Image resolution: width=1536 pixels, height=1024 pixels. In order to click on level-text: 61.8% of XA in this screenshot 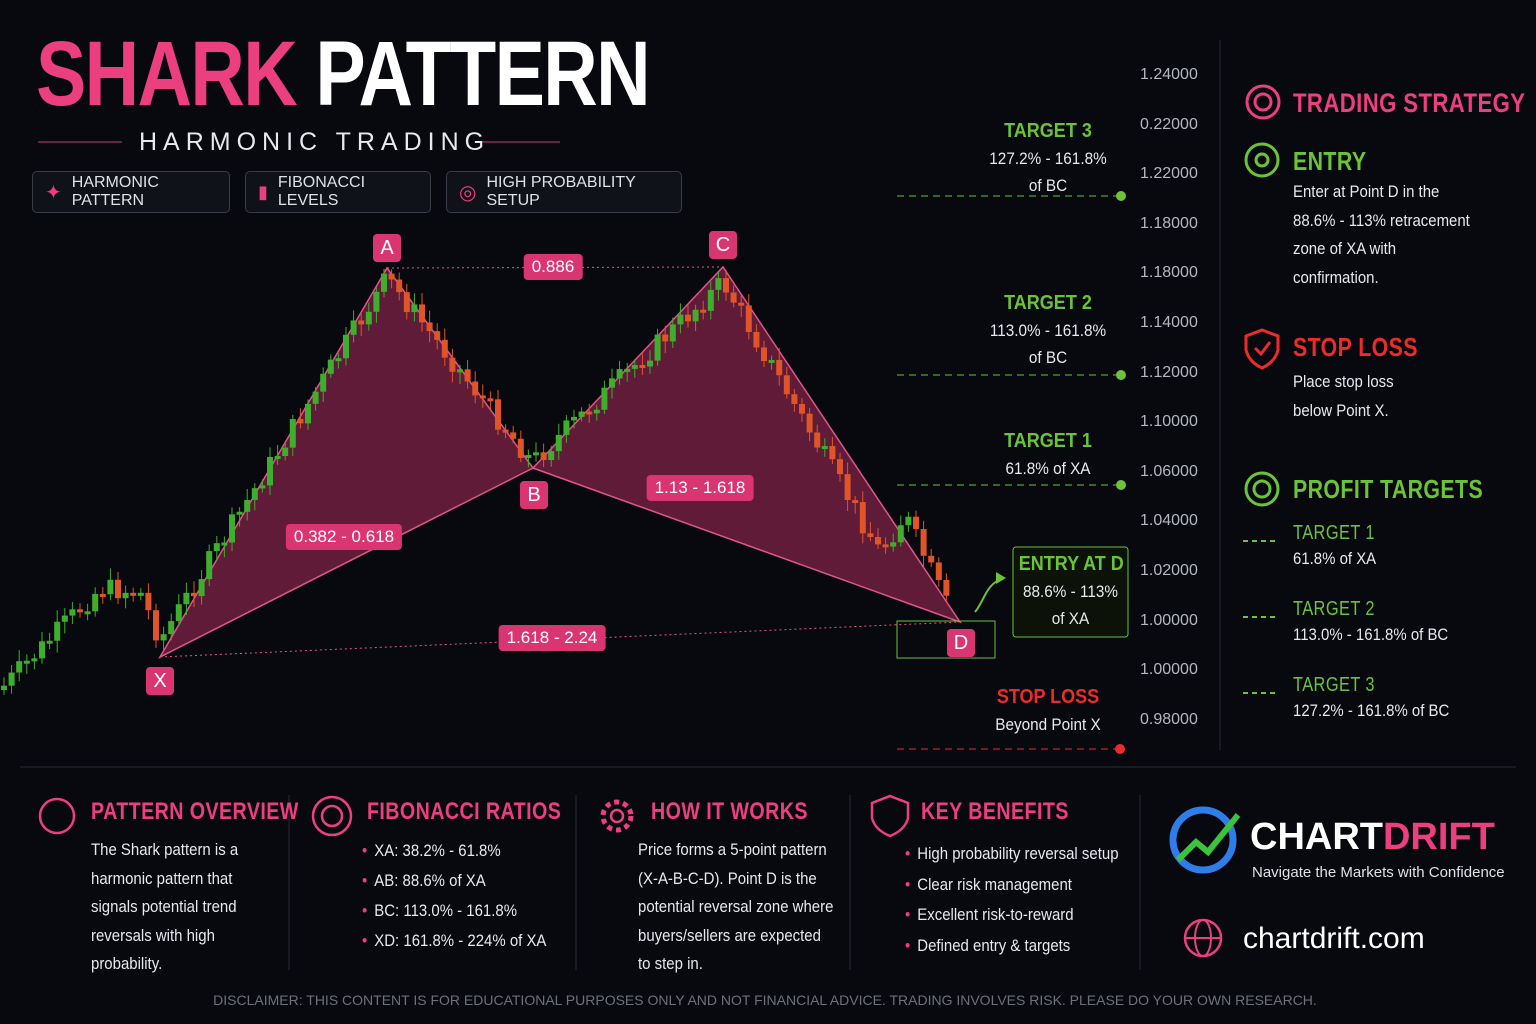, I will do `click(1048, 468)`.